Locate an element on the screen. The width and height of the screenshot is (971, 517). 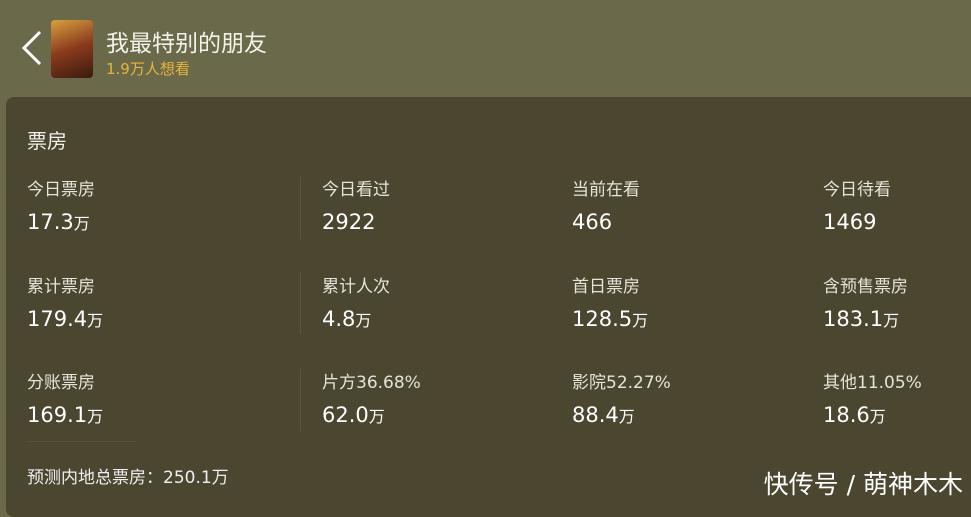
stat-value: 4.8万 is located at coordinates (356, 319).